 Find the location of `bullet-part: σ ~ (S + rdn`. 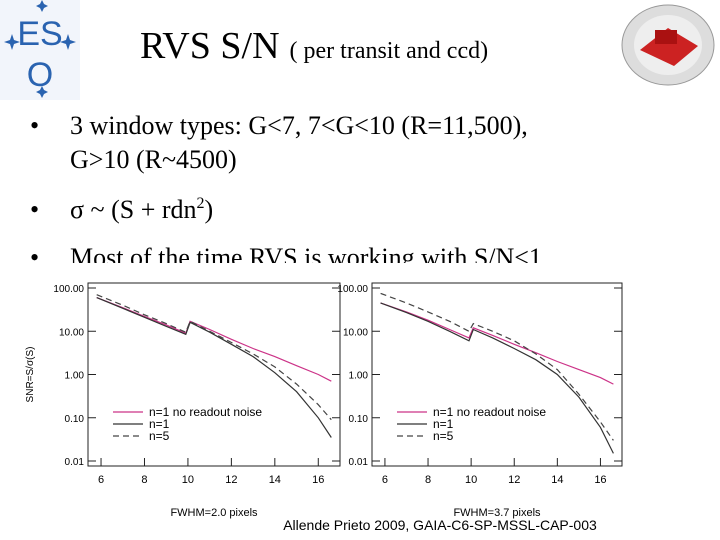

bullet-part: σ ~ (S + rdn is located at coordinates (133, 209).